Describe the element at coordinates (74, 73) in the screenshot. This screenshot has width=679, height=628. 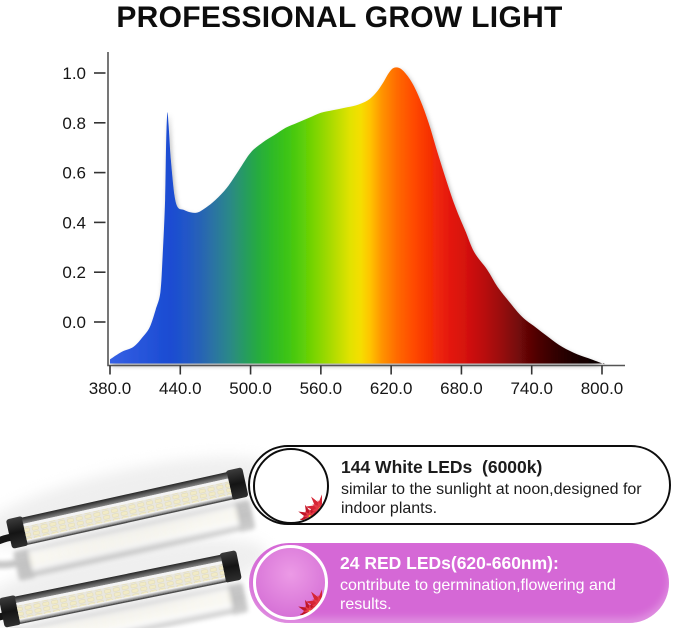
I see `y-axis-tick-label: 1.0` at that location.